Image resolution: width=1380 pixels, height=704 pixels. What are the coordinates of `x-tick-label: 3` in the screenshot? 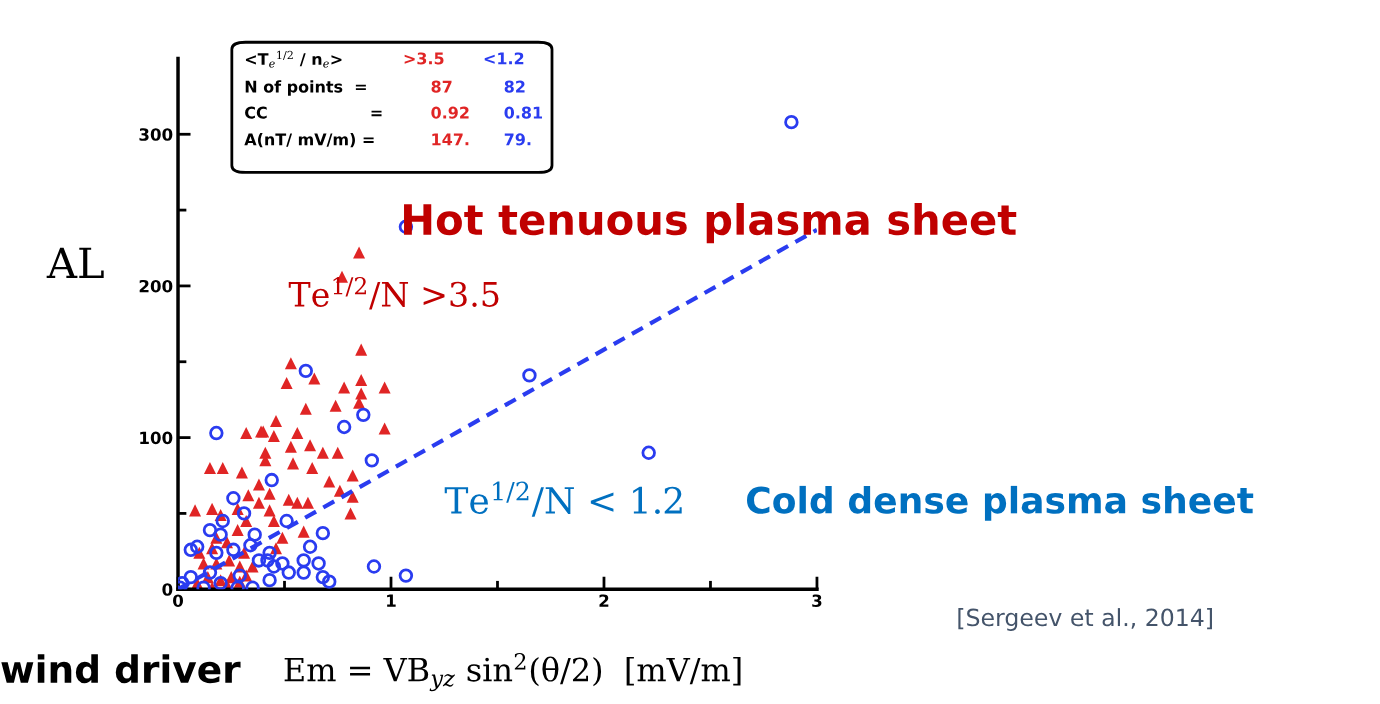 It's located at (817, 601).